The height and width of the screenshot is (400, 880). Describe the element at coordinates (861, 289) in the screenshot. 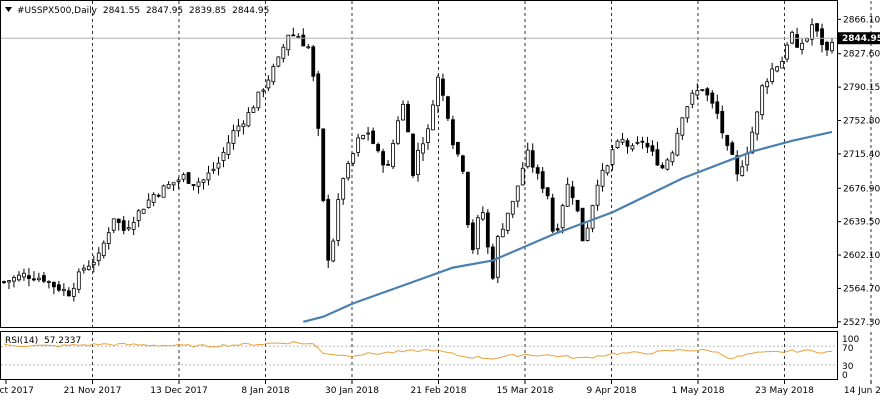

I see `price-label: 2564.70` at that location.